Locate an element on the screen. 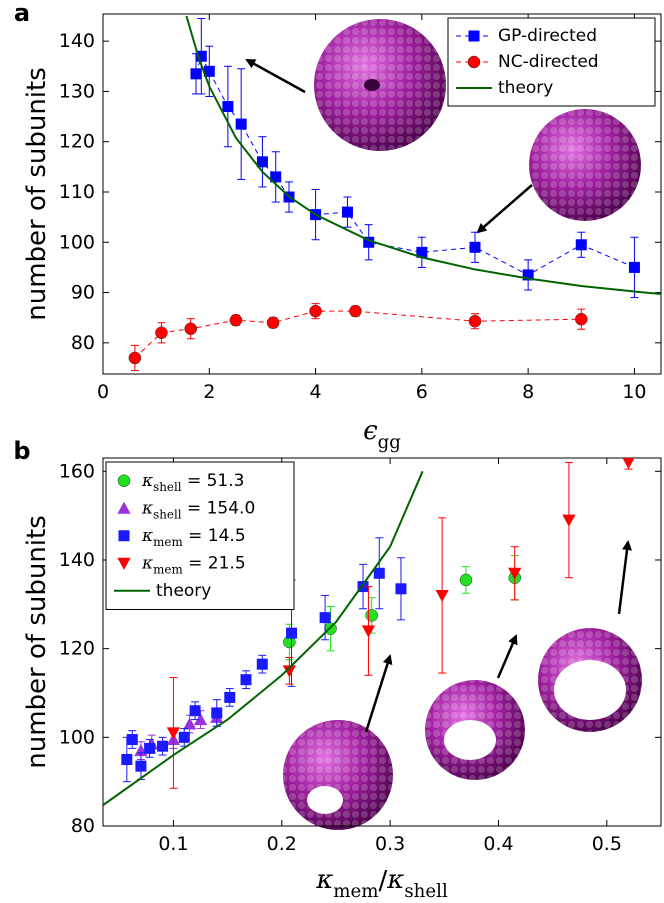 Image resolution: width=664 pixels, height=903 pixels. y-tick-label: 130 is located at coordinates (77, 91).